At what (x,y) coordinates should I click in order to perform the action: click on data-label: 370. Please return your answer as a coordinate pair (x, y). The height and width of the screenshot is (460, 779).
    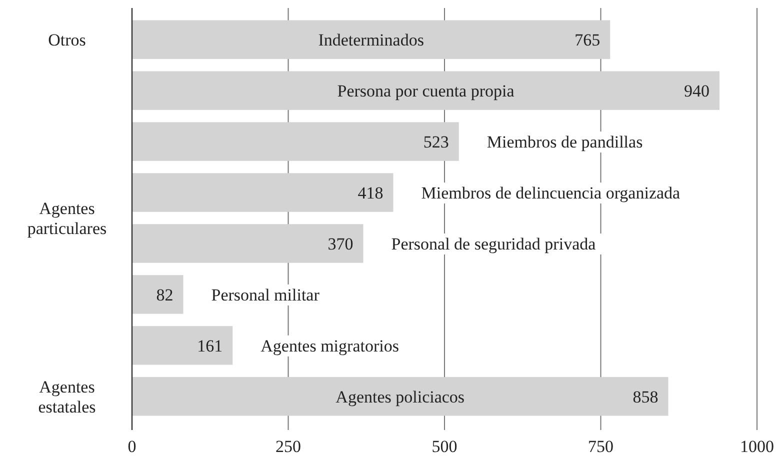
    Looking at the image, I should click on (341, 244).